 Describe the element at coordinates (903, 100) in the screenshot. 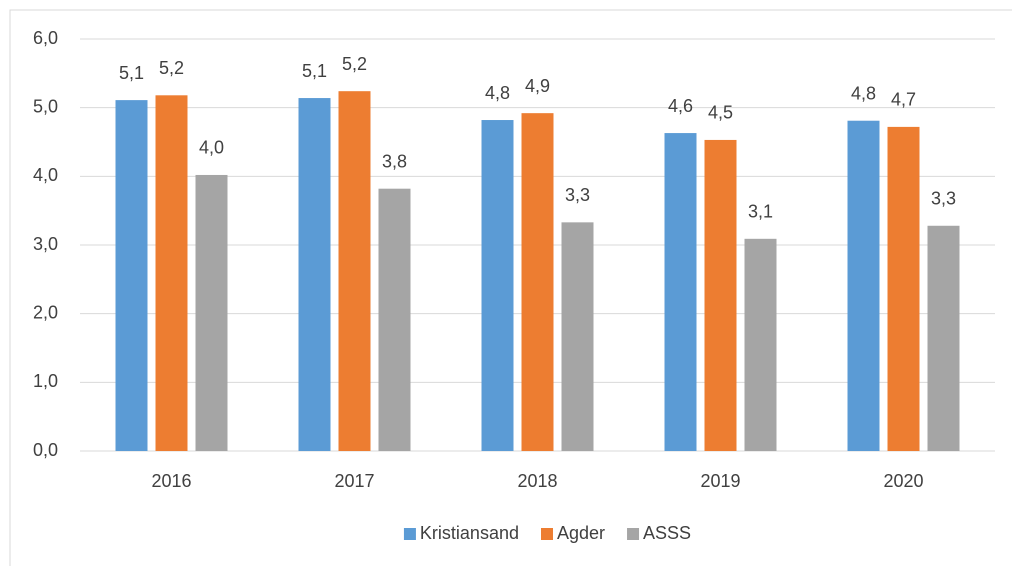

I see `data-label: 4,7` at that location.